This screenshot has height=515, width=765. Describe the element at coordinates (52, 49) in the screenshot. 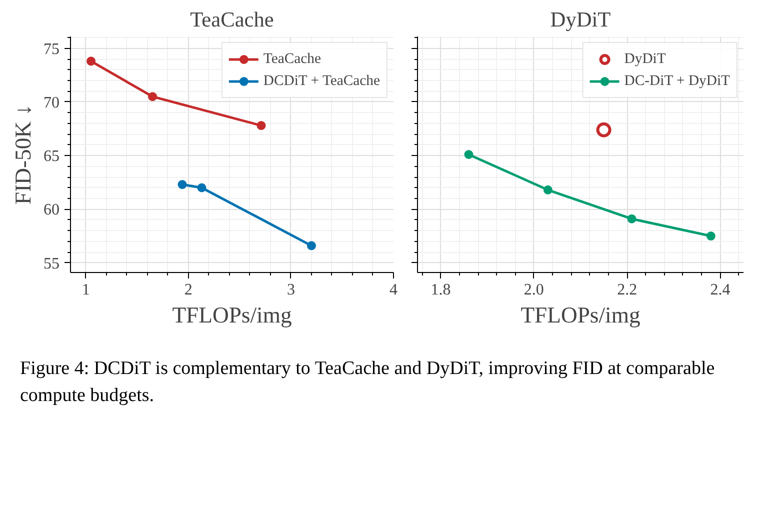

I see `y-tick-label: 75` at that location.